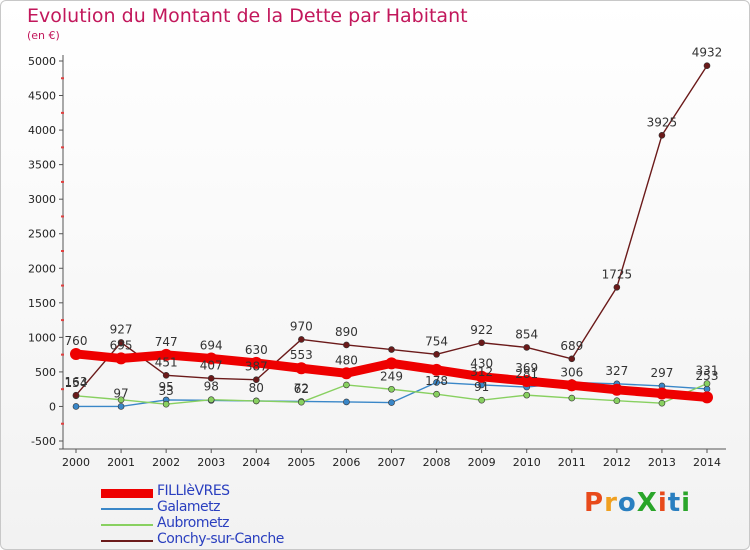 The image size is (750, 550). What do you see at coordinates (301, 355) in the screenshot?
I see `data-label: 553` at bounding box center [301, 355].